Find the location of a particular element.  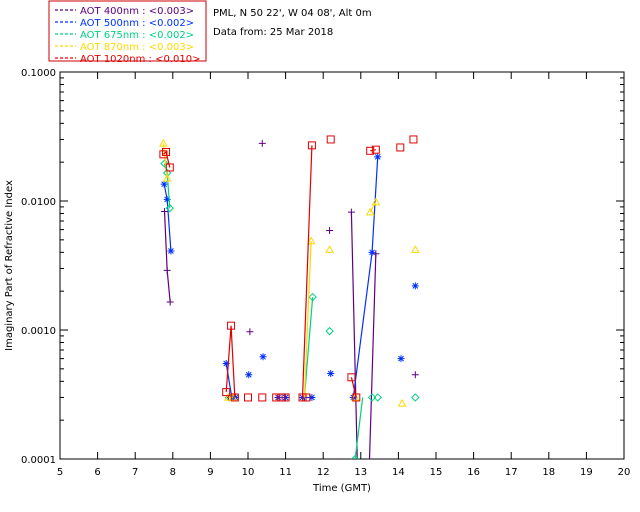

y-tick-label: 0.1000 is located at coordinates (38, 73).